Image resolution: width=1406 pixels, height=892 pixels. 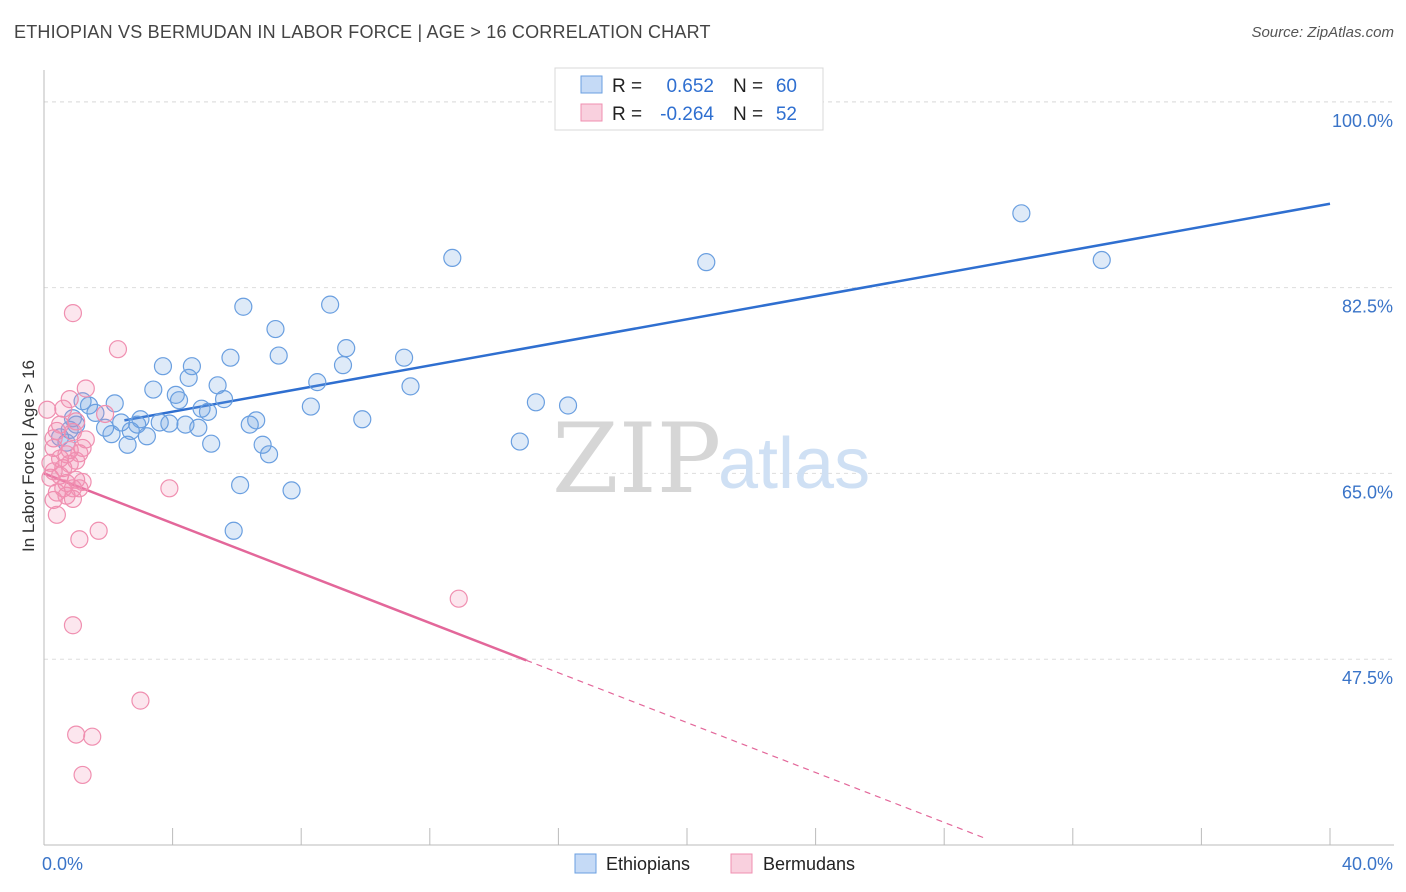 What do you see at coordinates (809, 864) in the screenshot?
I see `bottom-legend-bermudans: Bermudans` at bounding box center [809, 864].